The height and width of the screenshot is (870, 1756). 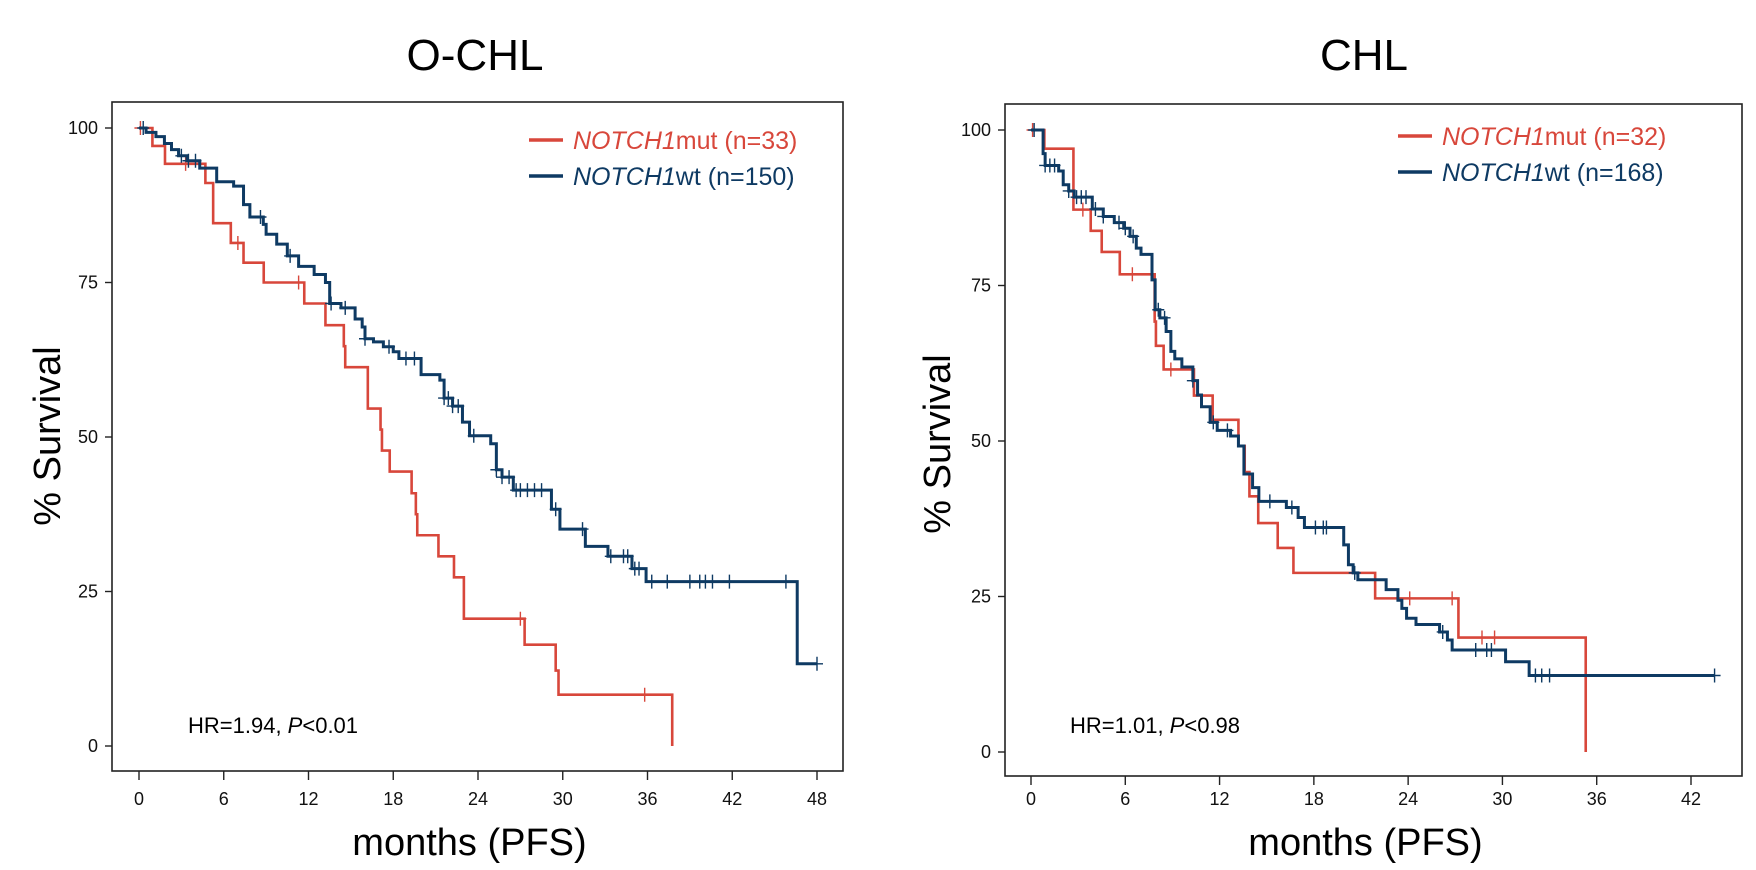 I want to click on y-tick-label: 100, so click(x=976, y=130).